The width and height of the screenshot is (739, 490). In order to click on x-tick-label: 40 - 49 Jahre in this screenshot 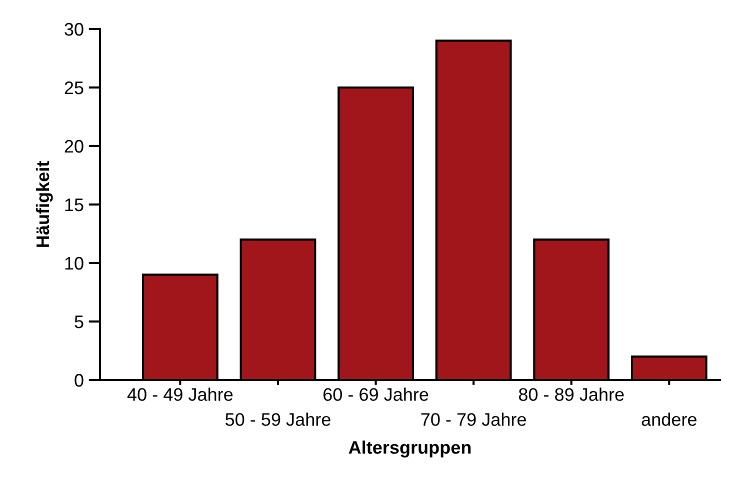, I will do `click(180, 394)`.